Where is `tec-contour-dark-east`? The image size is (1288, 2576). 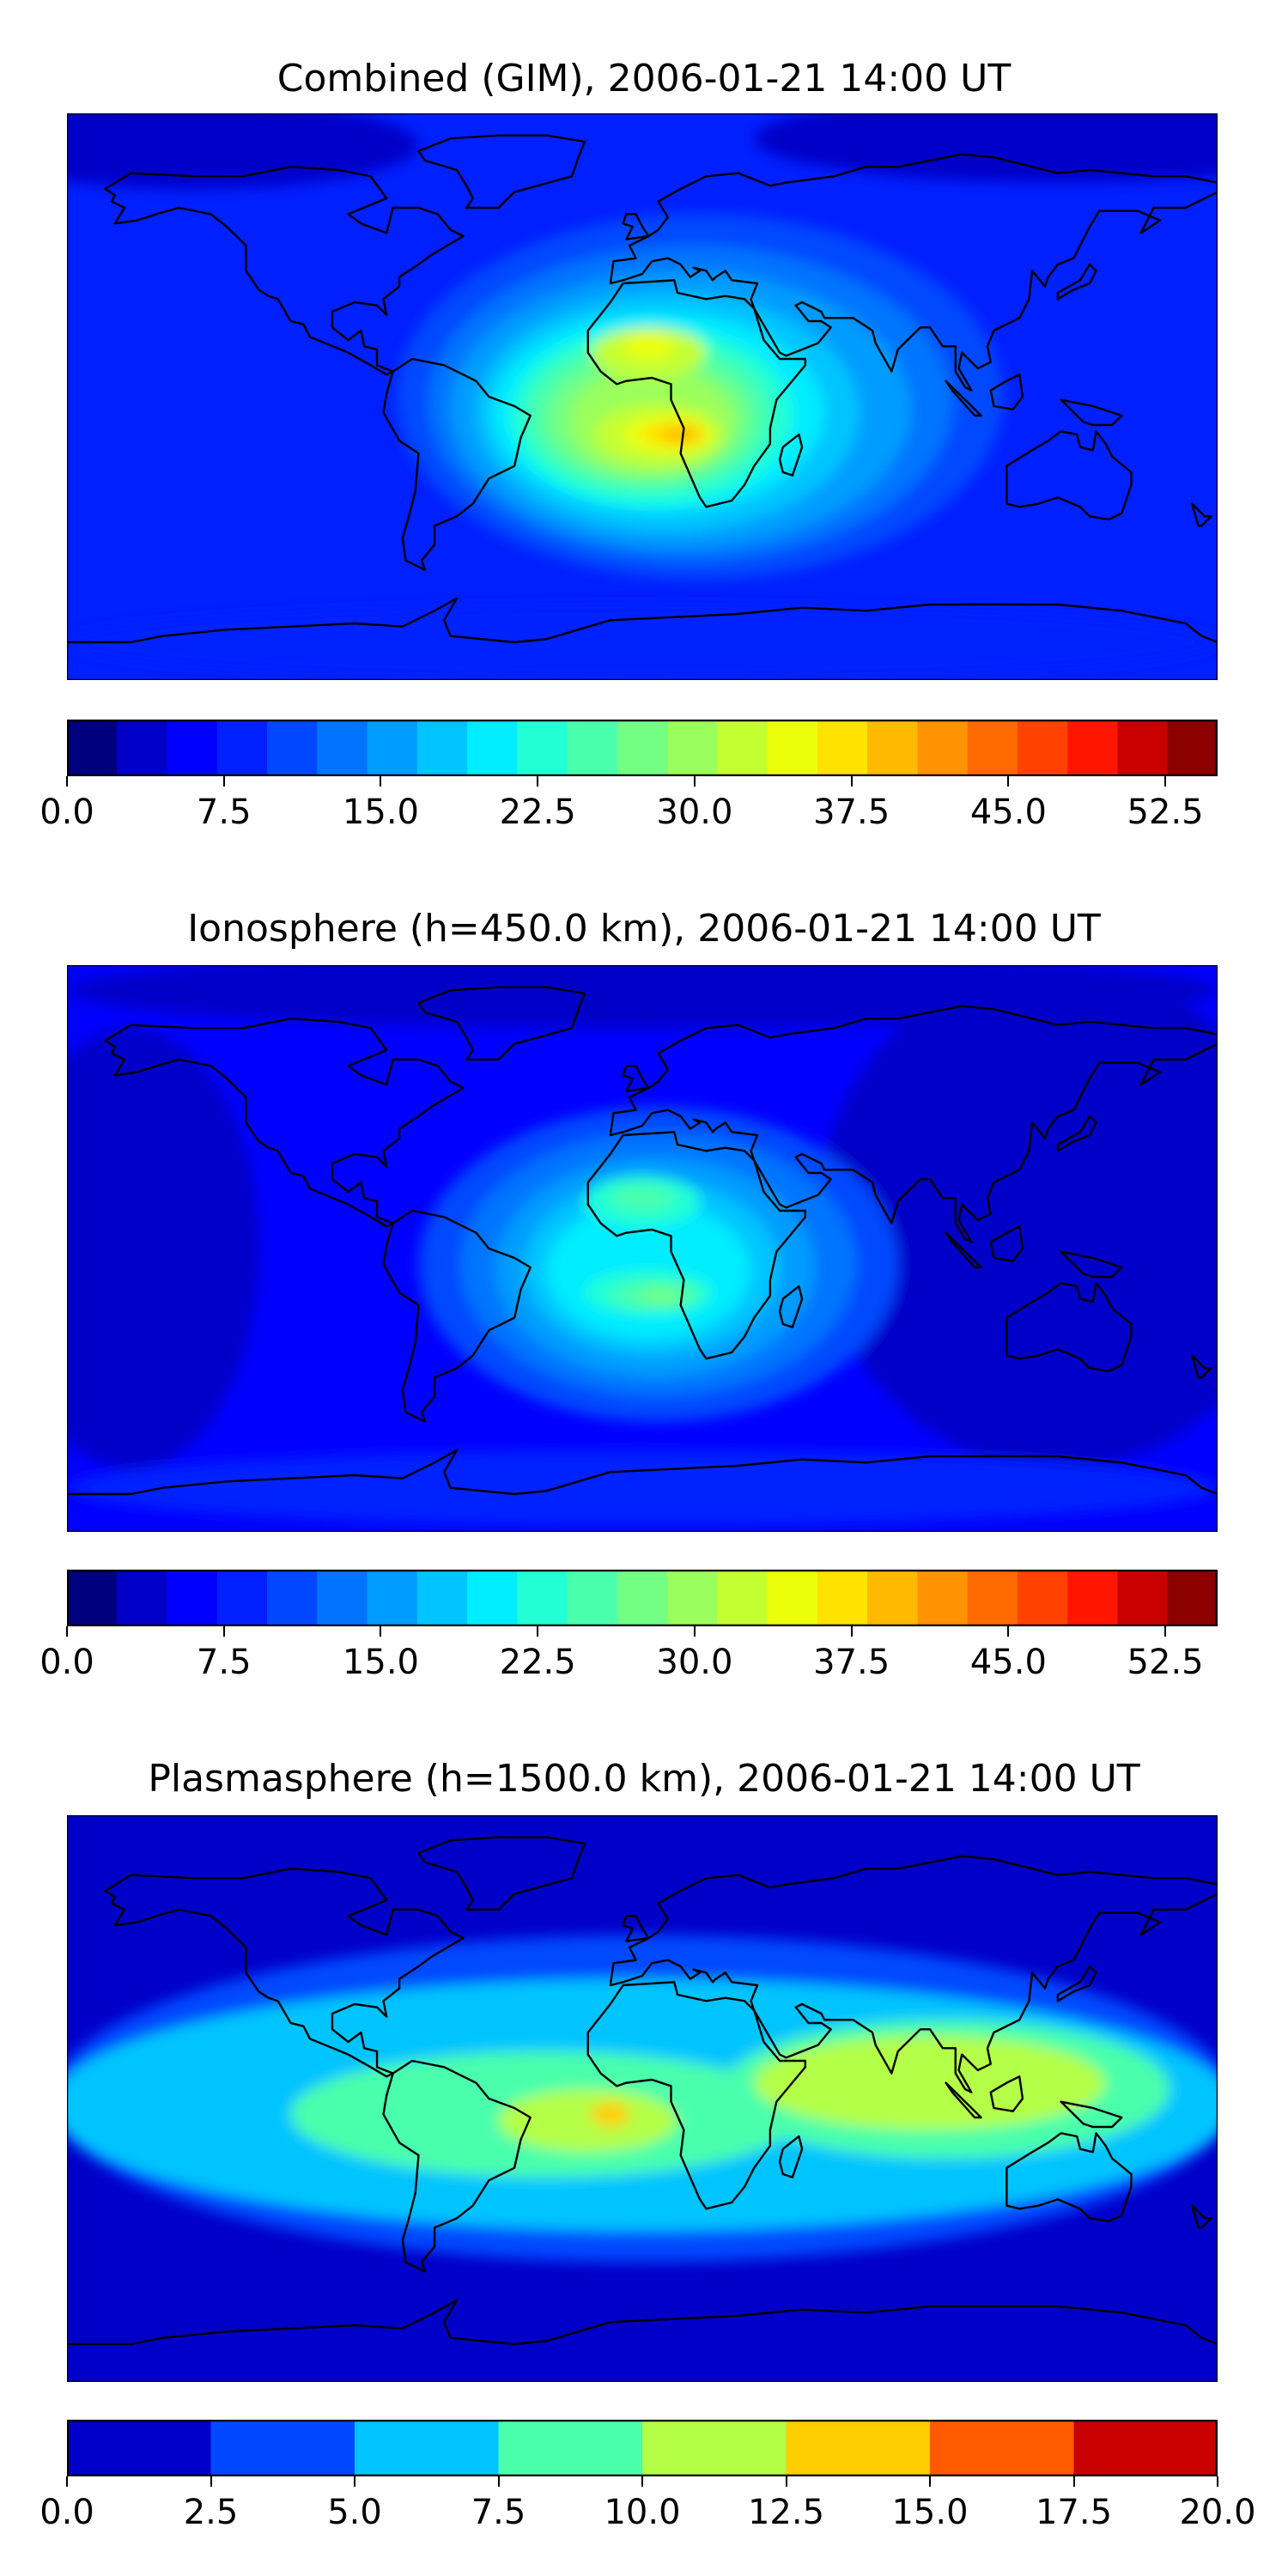
tec-contour-dark-east is located at coordinates (1017, 1217).